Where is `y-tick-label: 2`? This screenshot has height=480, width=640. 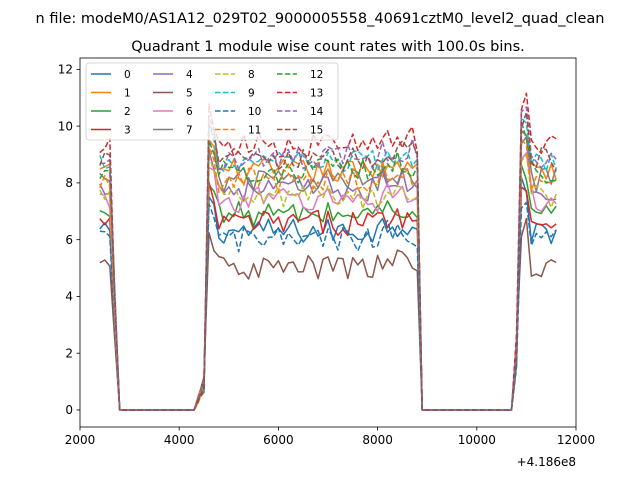 y-tick-label: 2 is located at coordinates (69, 353).